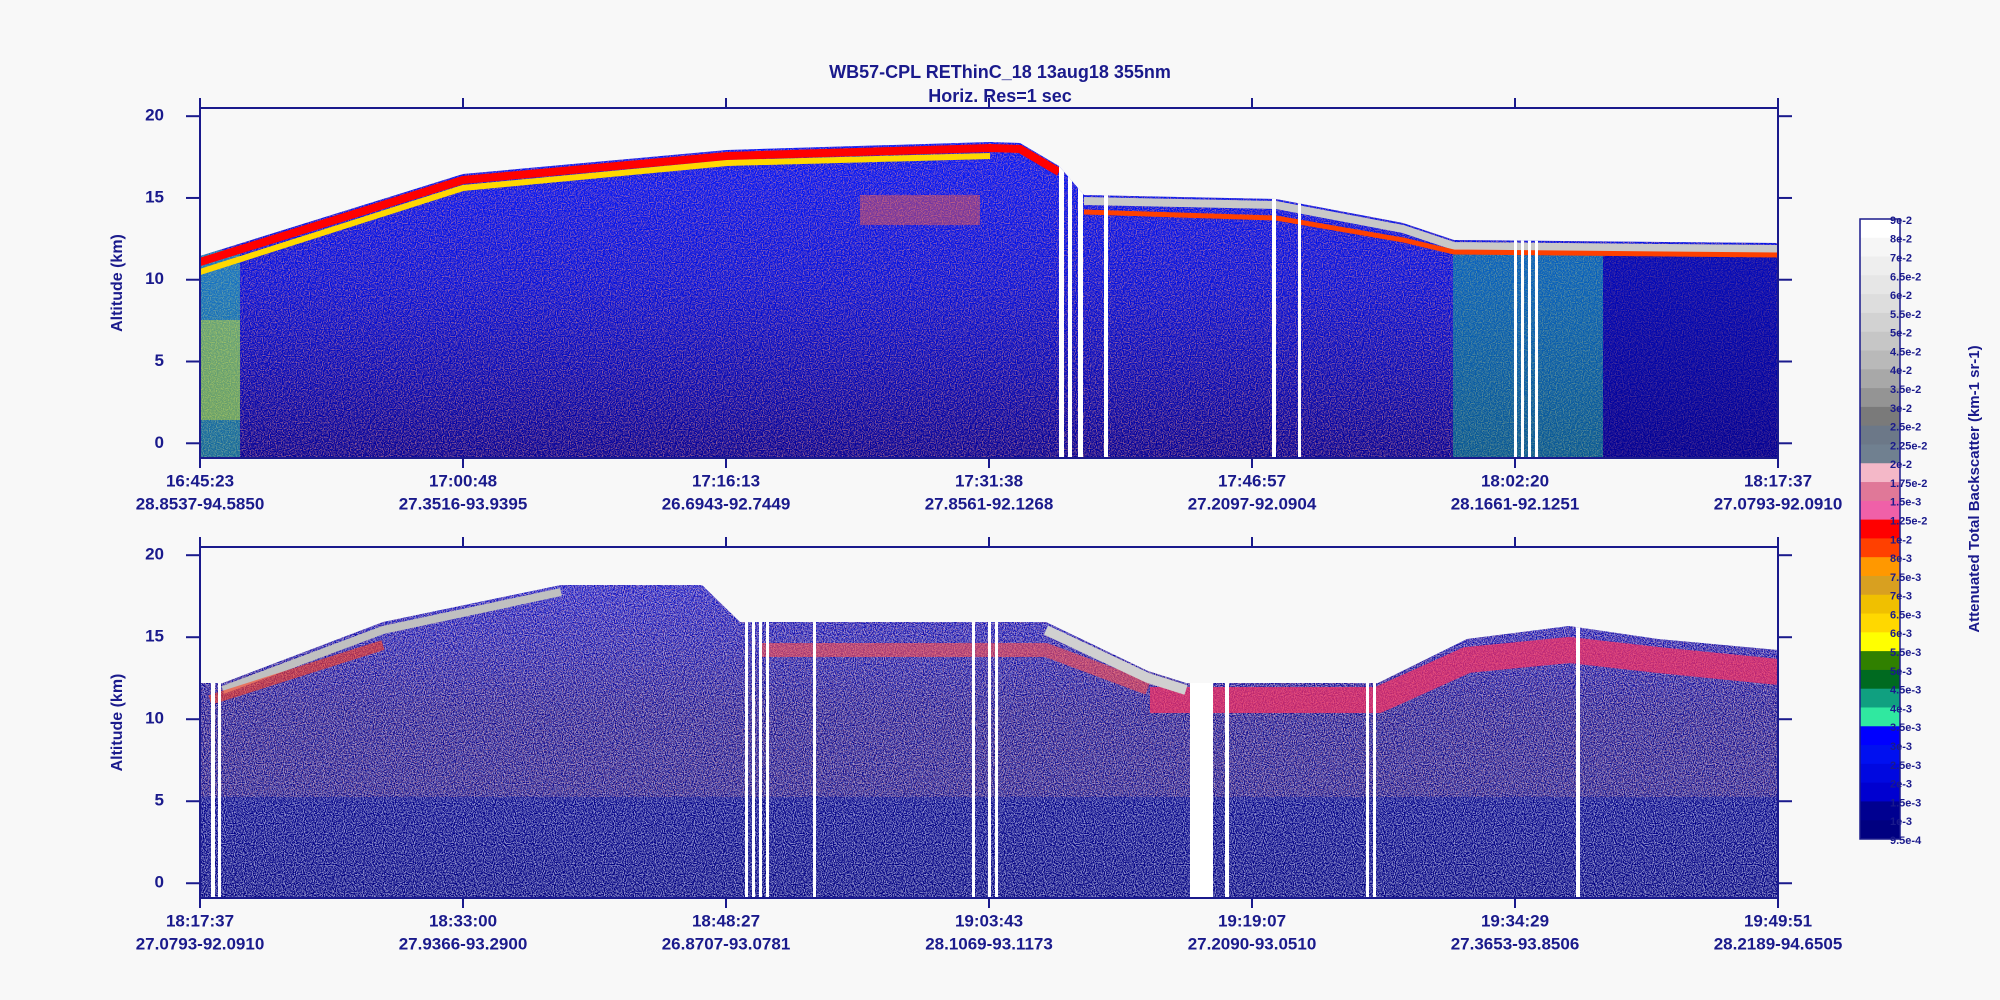 Image resolution: width=2000 pixels, height=1000 pixels. What do you see at coordinates (1905, 578) in the screenshot?
I see `colorbar-label: 7.5e-3` at bounding box center [1905, 578].